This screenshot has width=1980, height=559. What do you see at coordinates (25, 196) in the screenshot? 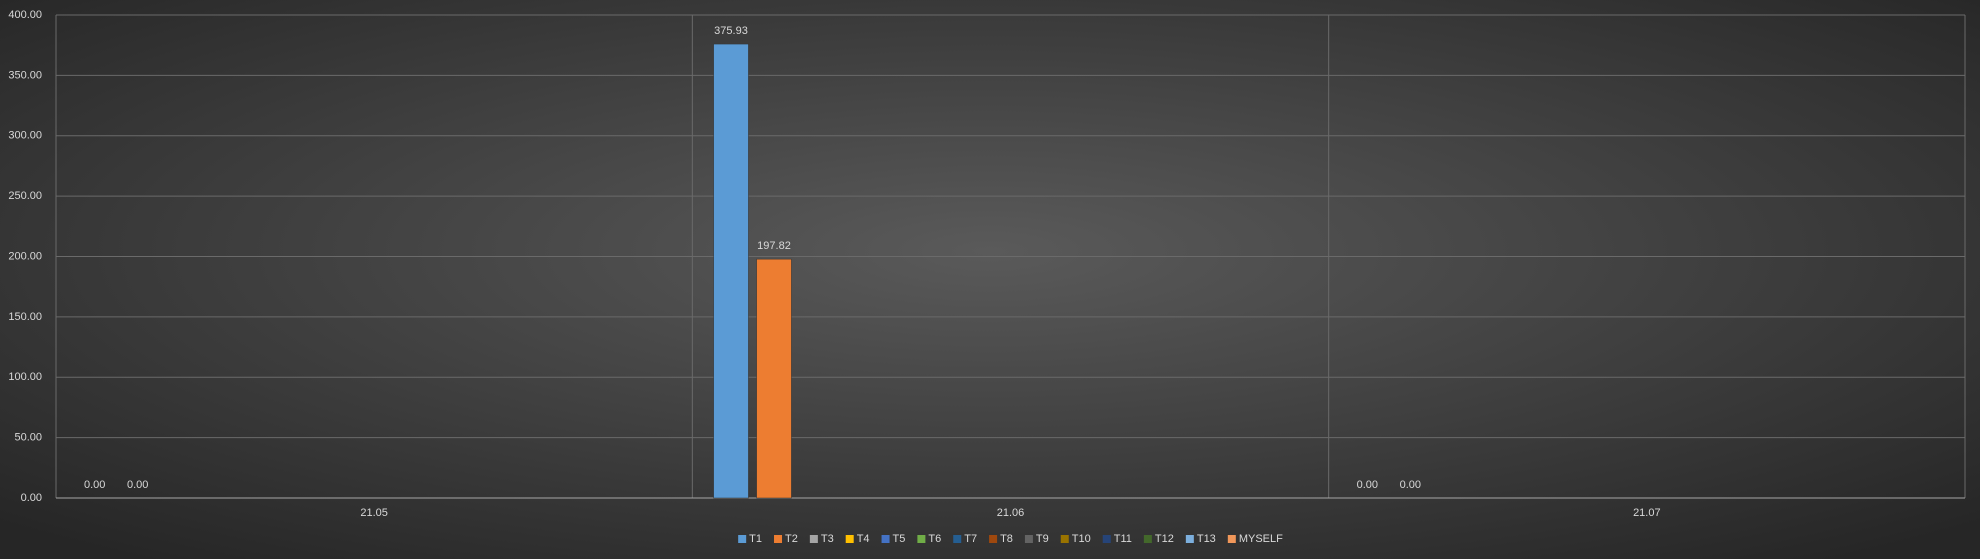
I see `y-tick-label: 250.00` at bounding box center [25, 196].